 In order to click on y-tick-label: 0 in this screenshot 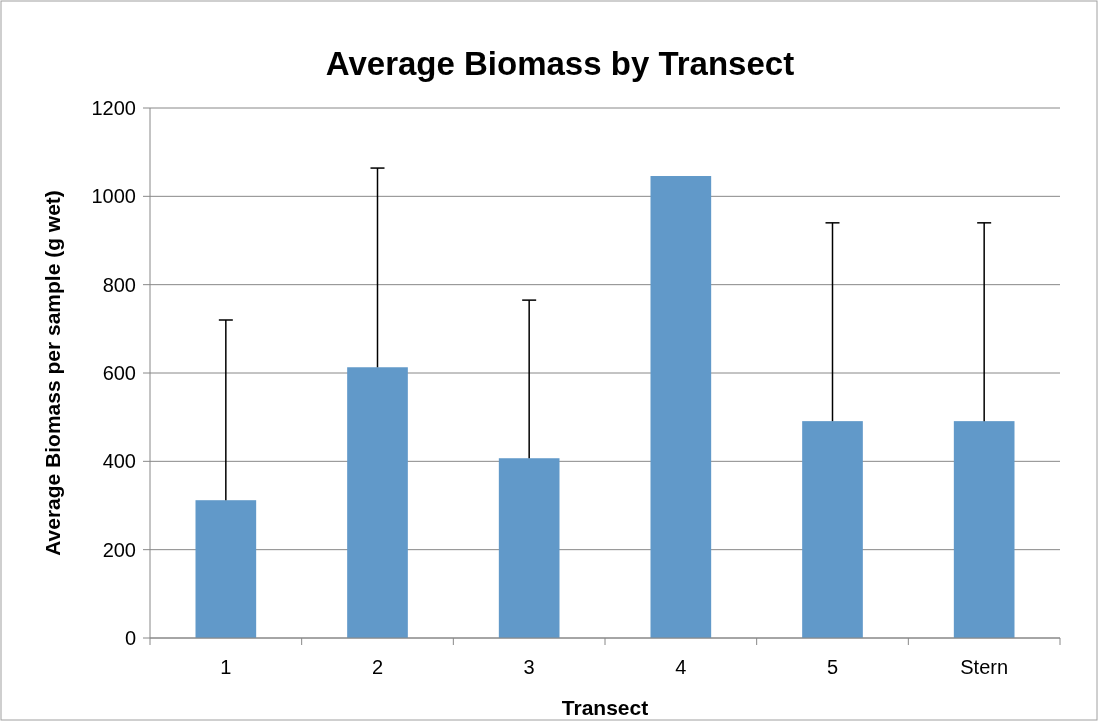, I will do `click(130, 638)`.